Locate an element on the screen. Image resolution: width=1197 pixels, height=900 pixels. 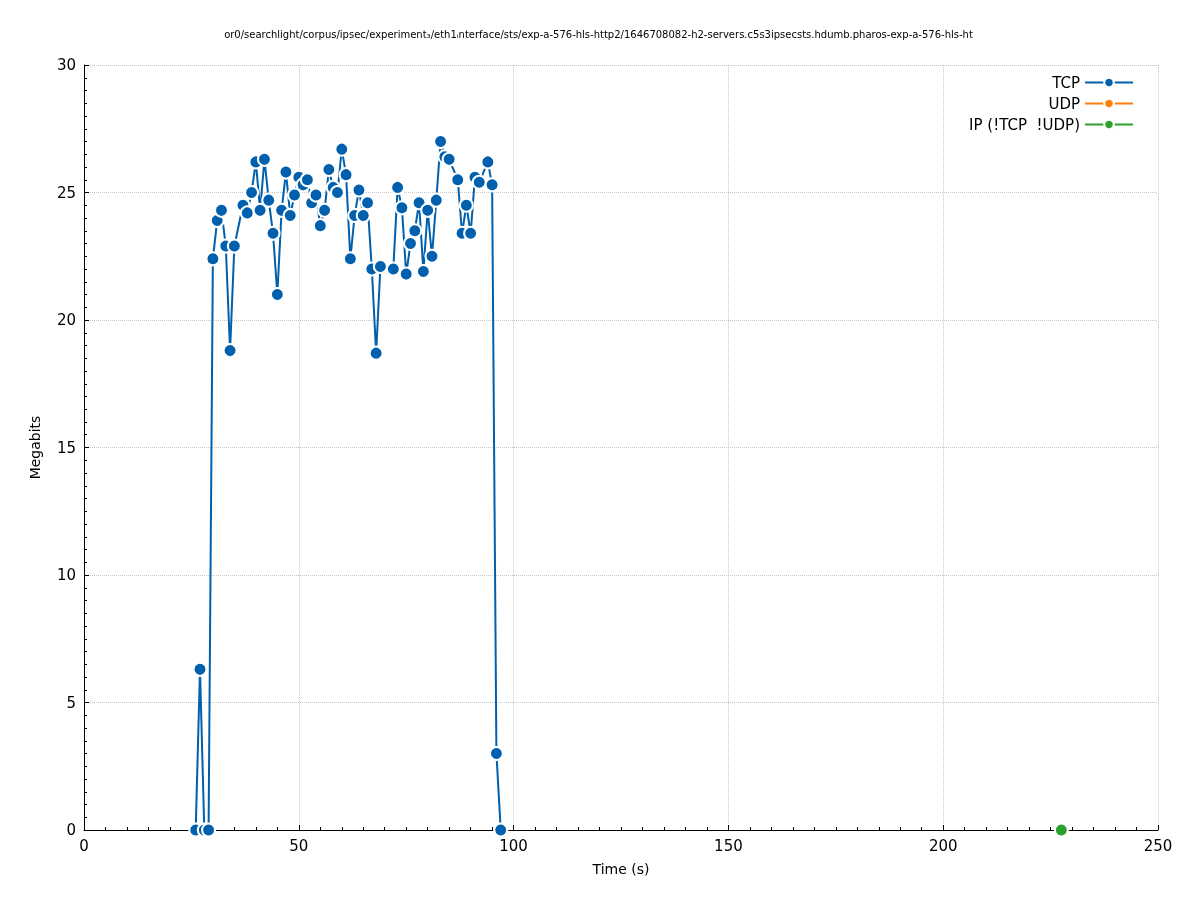
x-tick-label: 250 is located at coordinates (1158, 845).